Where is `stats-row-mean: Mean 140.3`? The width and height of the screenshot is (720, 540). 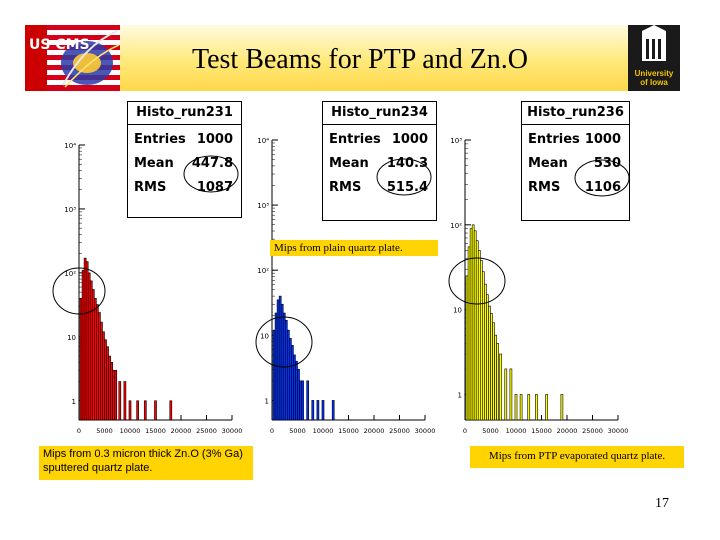
stats-row-mean: Mean 140.3 is located at coordinates (378, 163).